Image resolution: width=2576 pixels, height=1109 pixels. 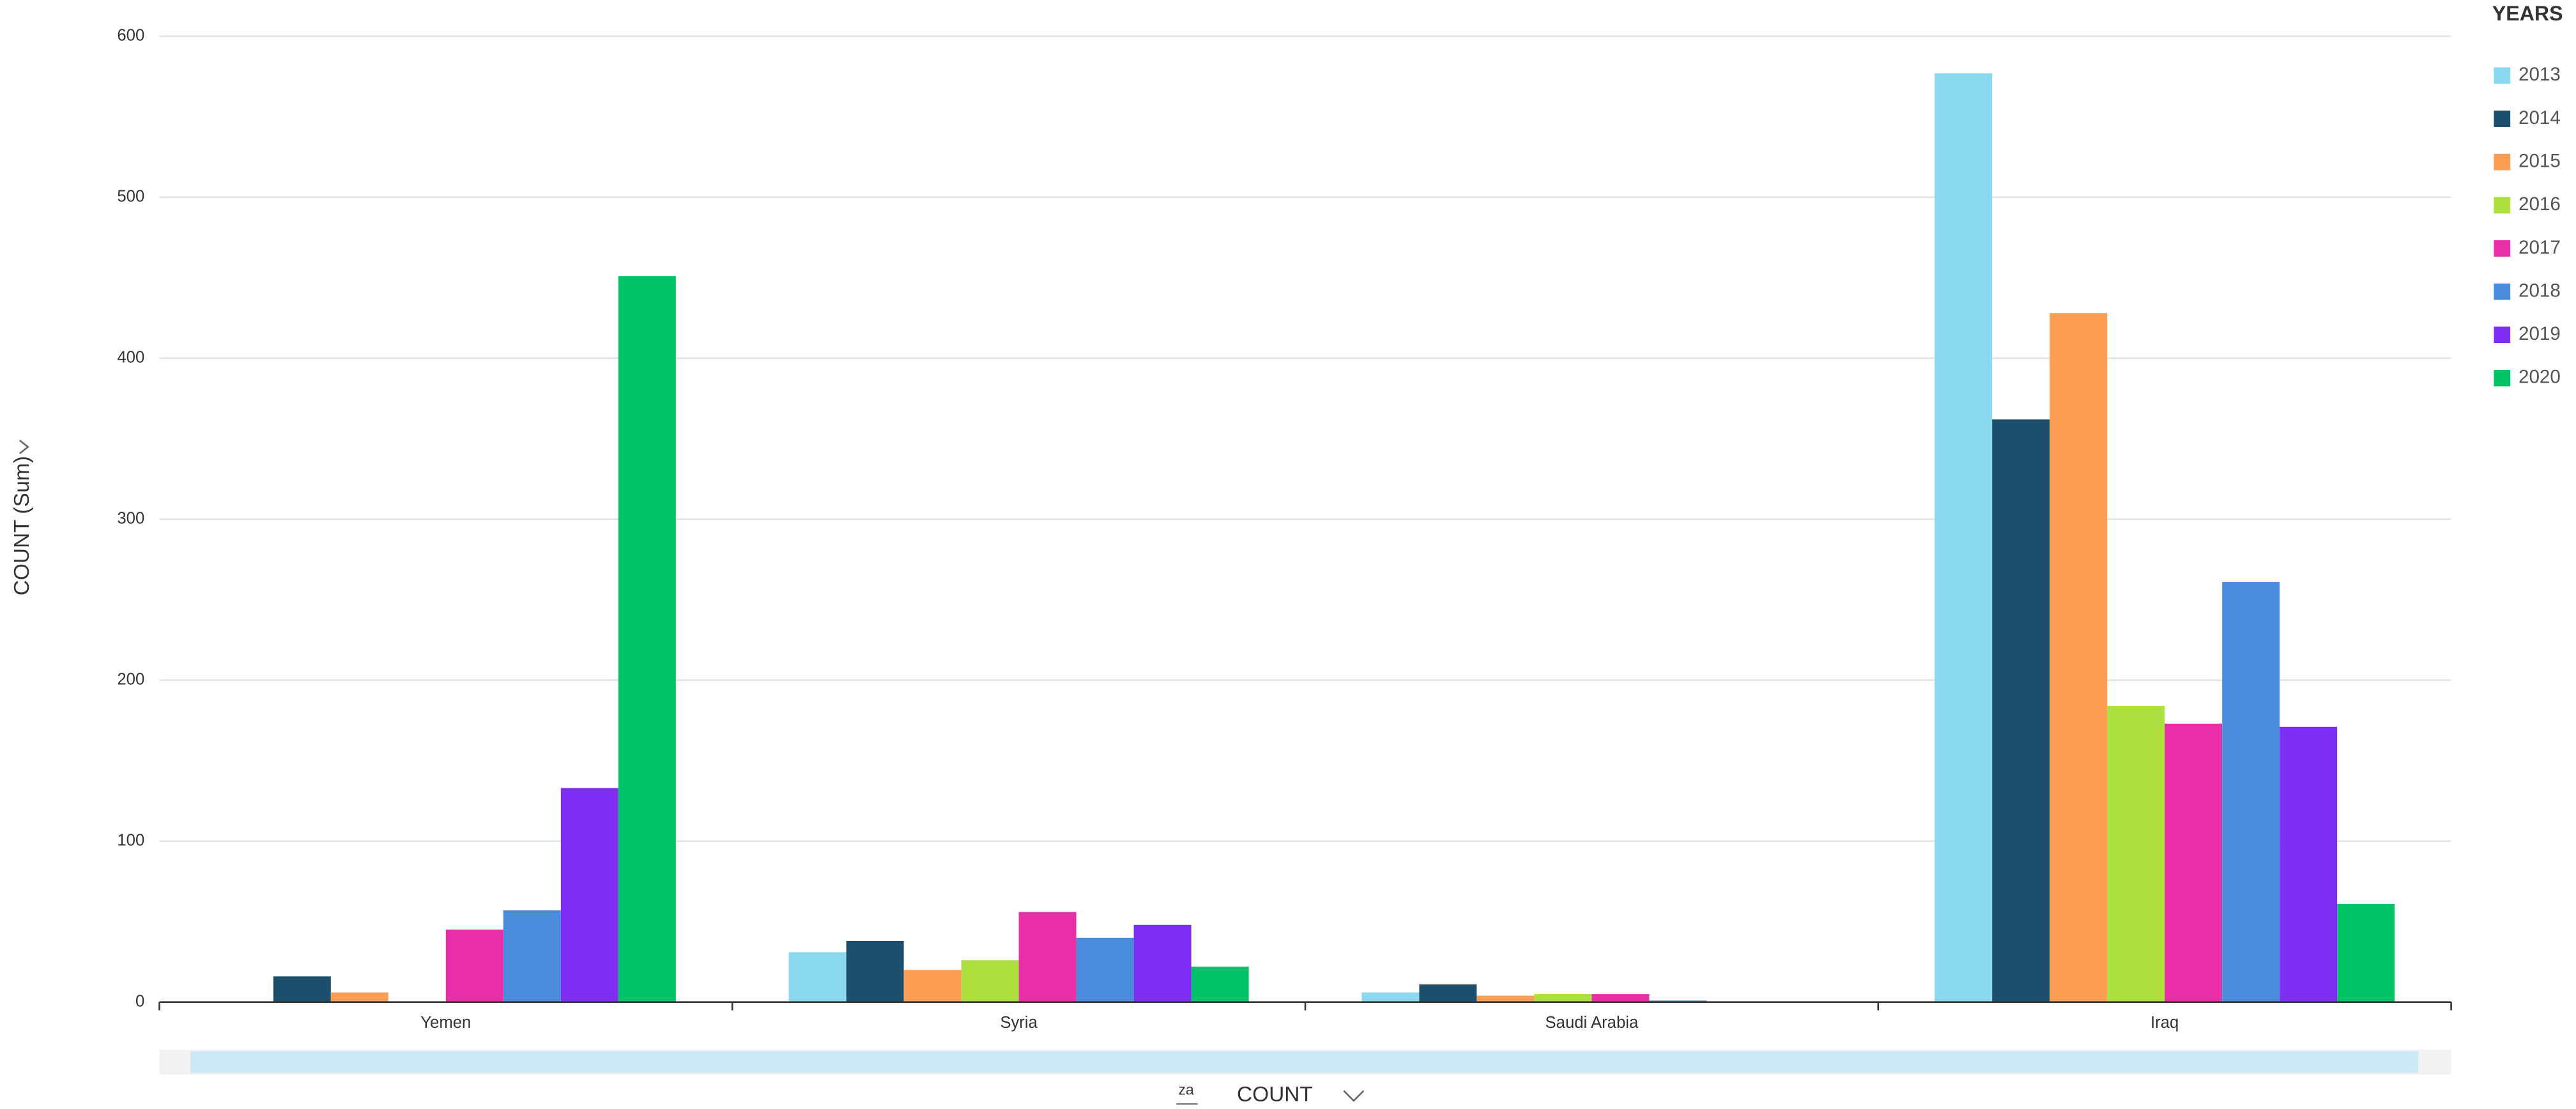 I want to click on y-axis-menu-chevron, so click(x=24, y=447).